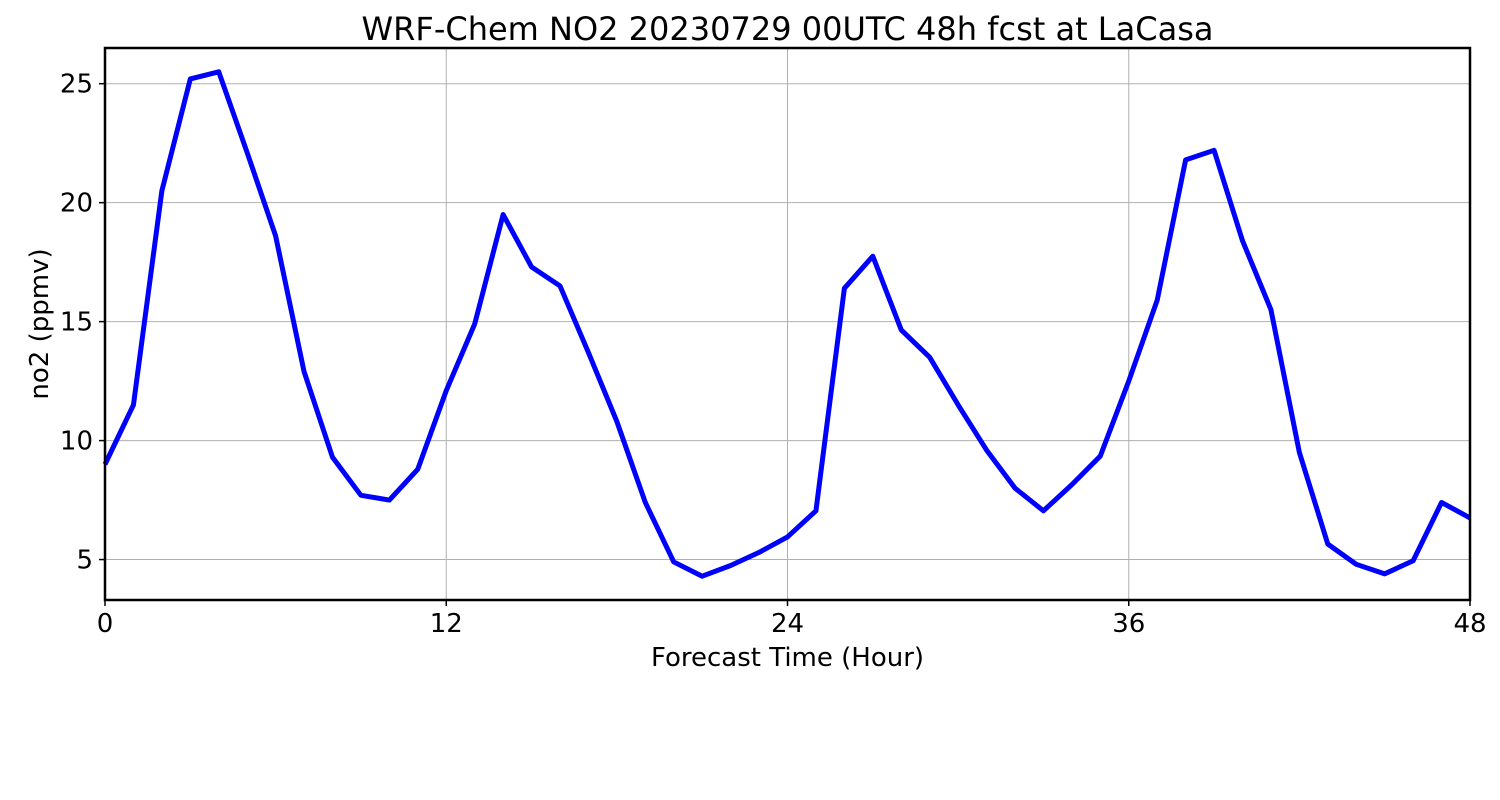 This screenshot has height=800, width=1500. Describe the element at coordinates (446, 624) in the screenshot. I see `x-tick-label: 12` at that location.